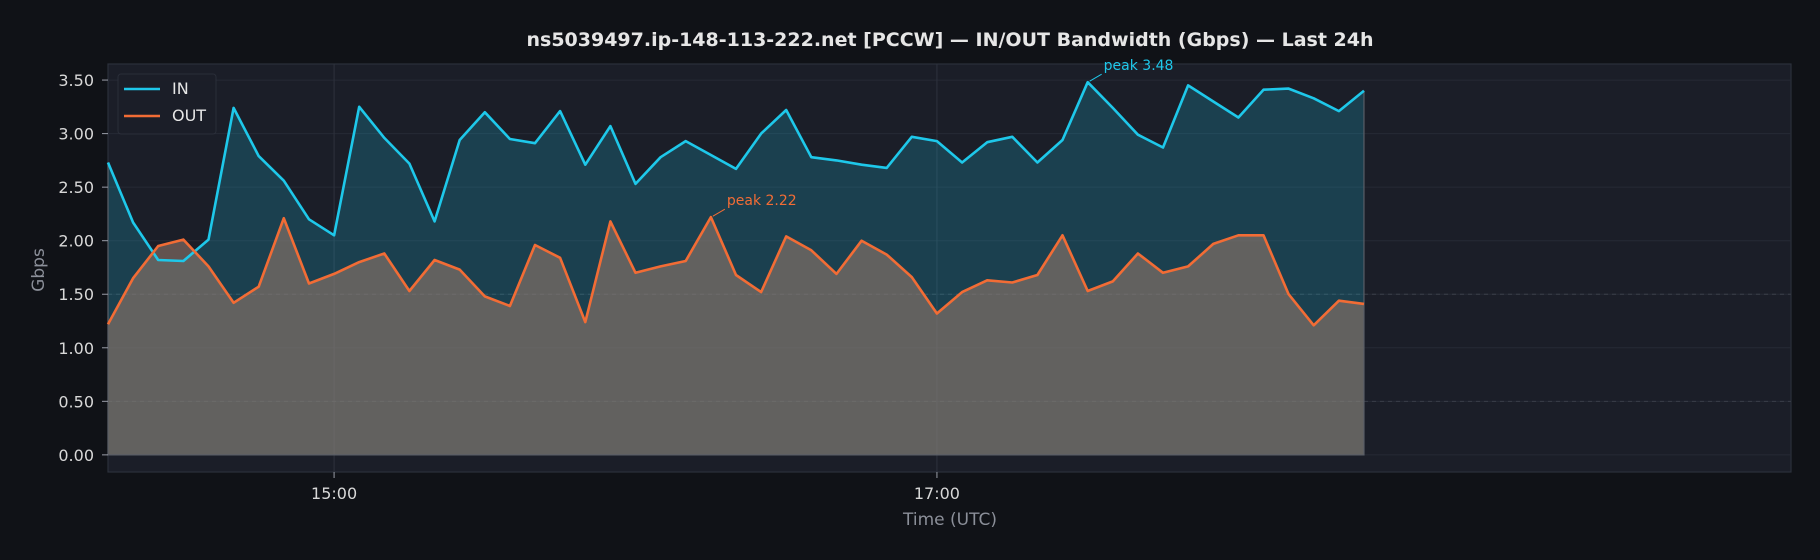 This screenshot has width=1820, height=560. I want to click on legend-label-out: OUT, so click(189, 115).